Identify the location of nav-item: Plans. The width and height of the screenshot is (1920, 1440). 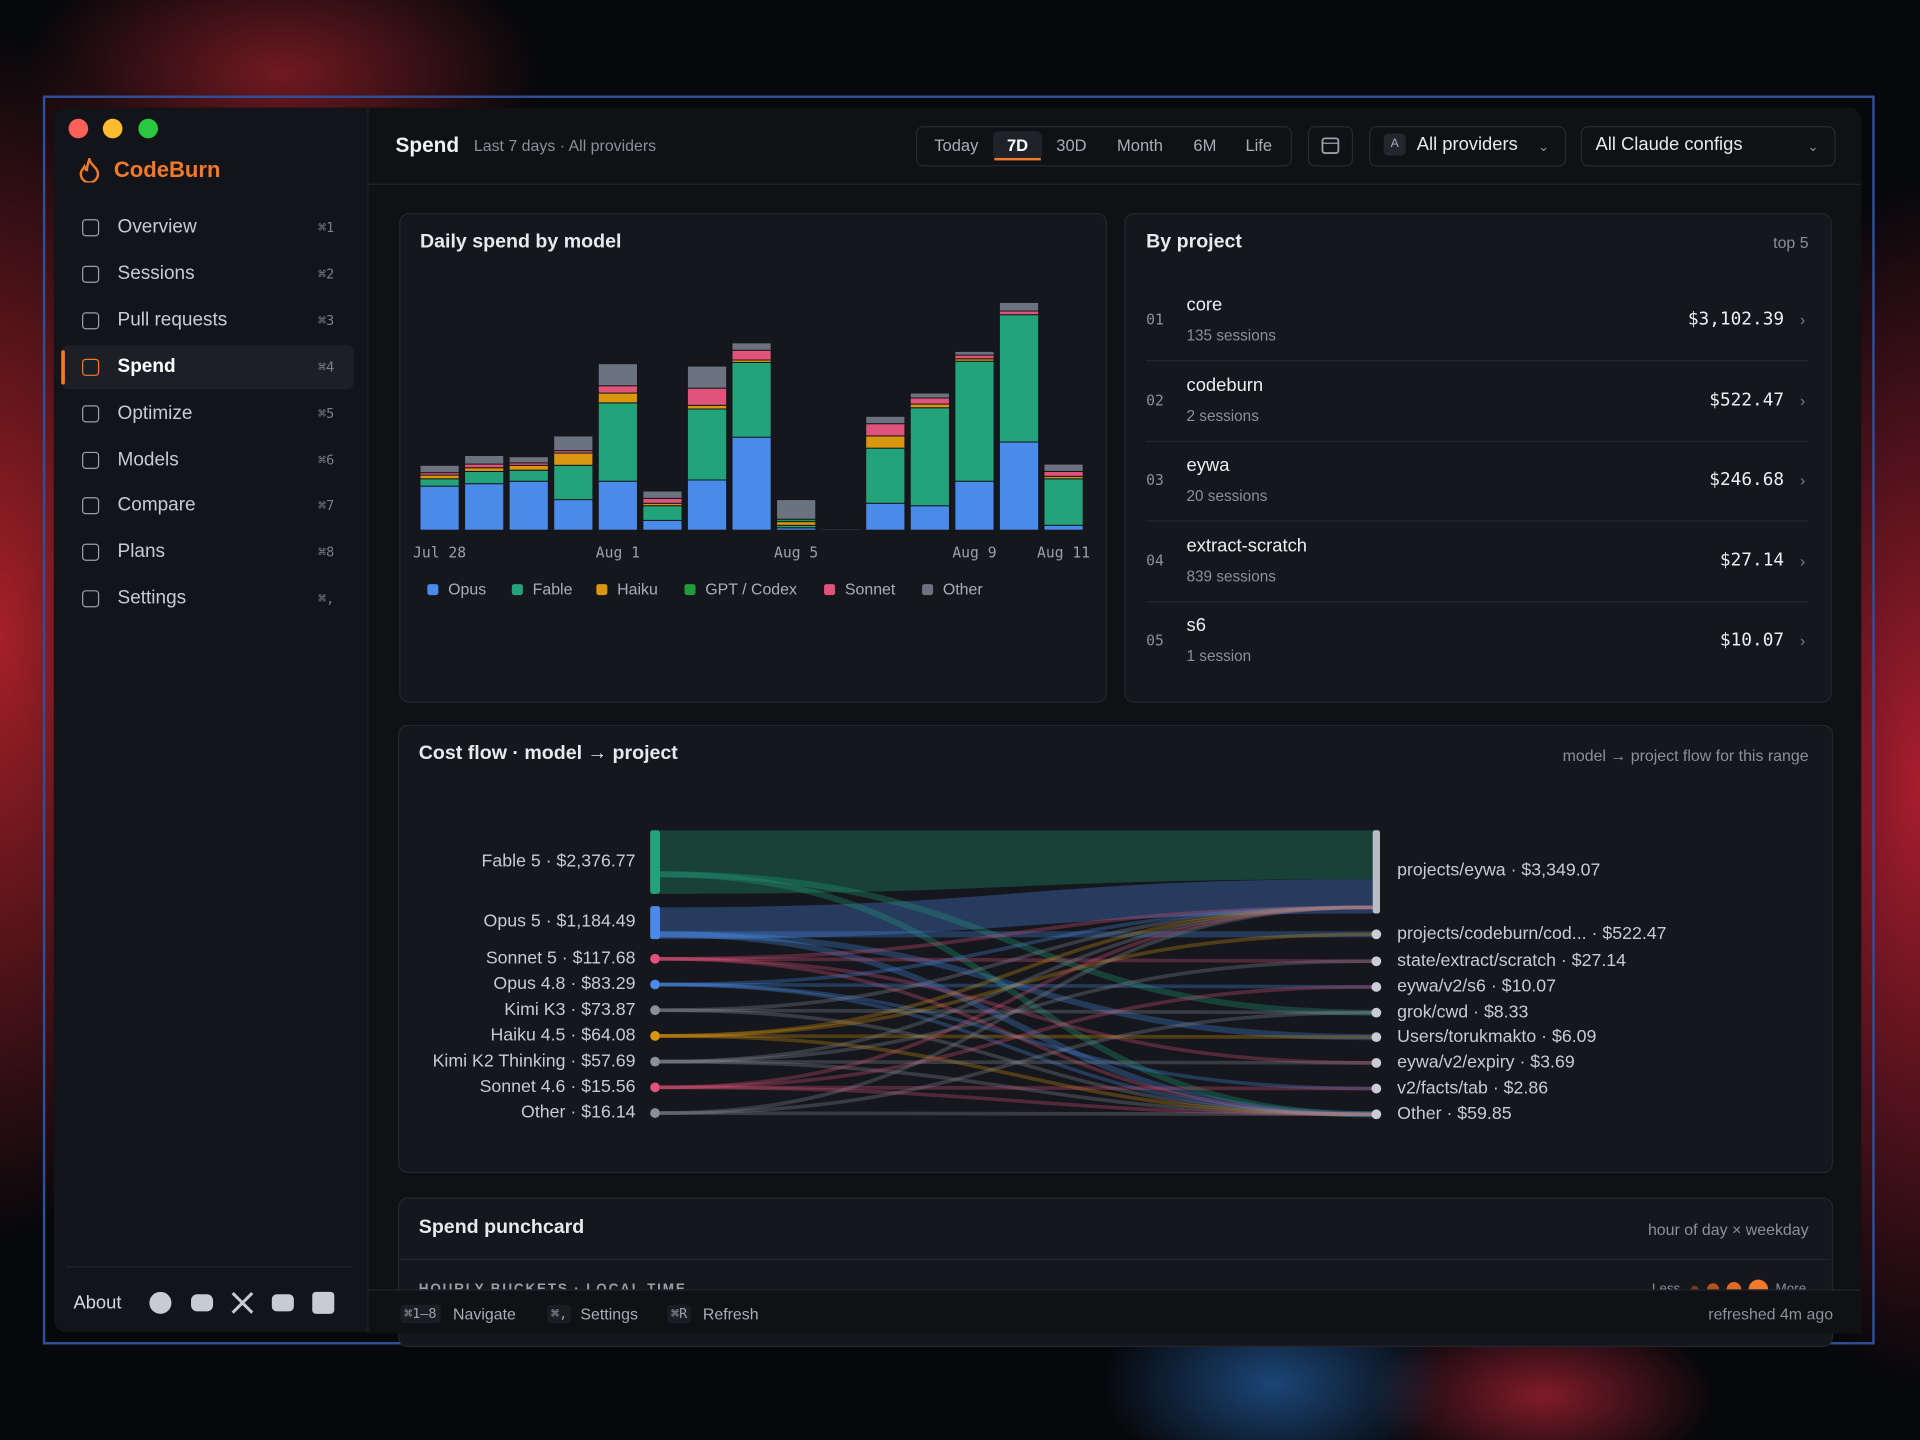
(141, 552).